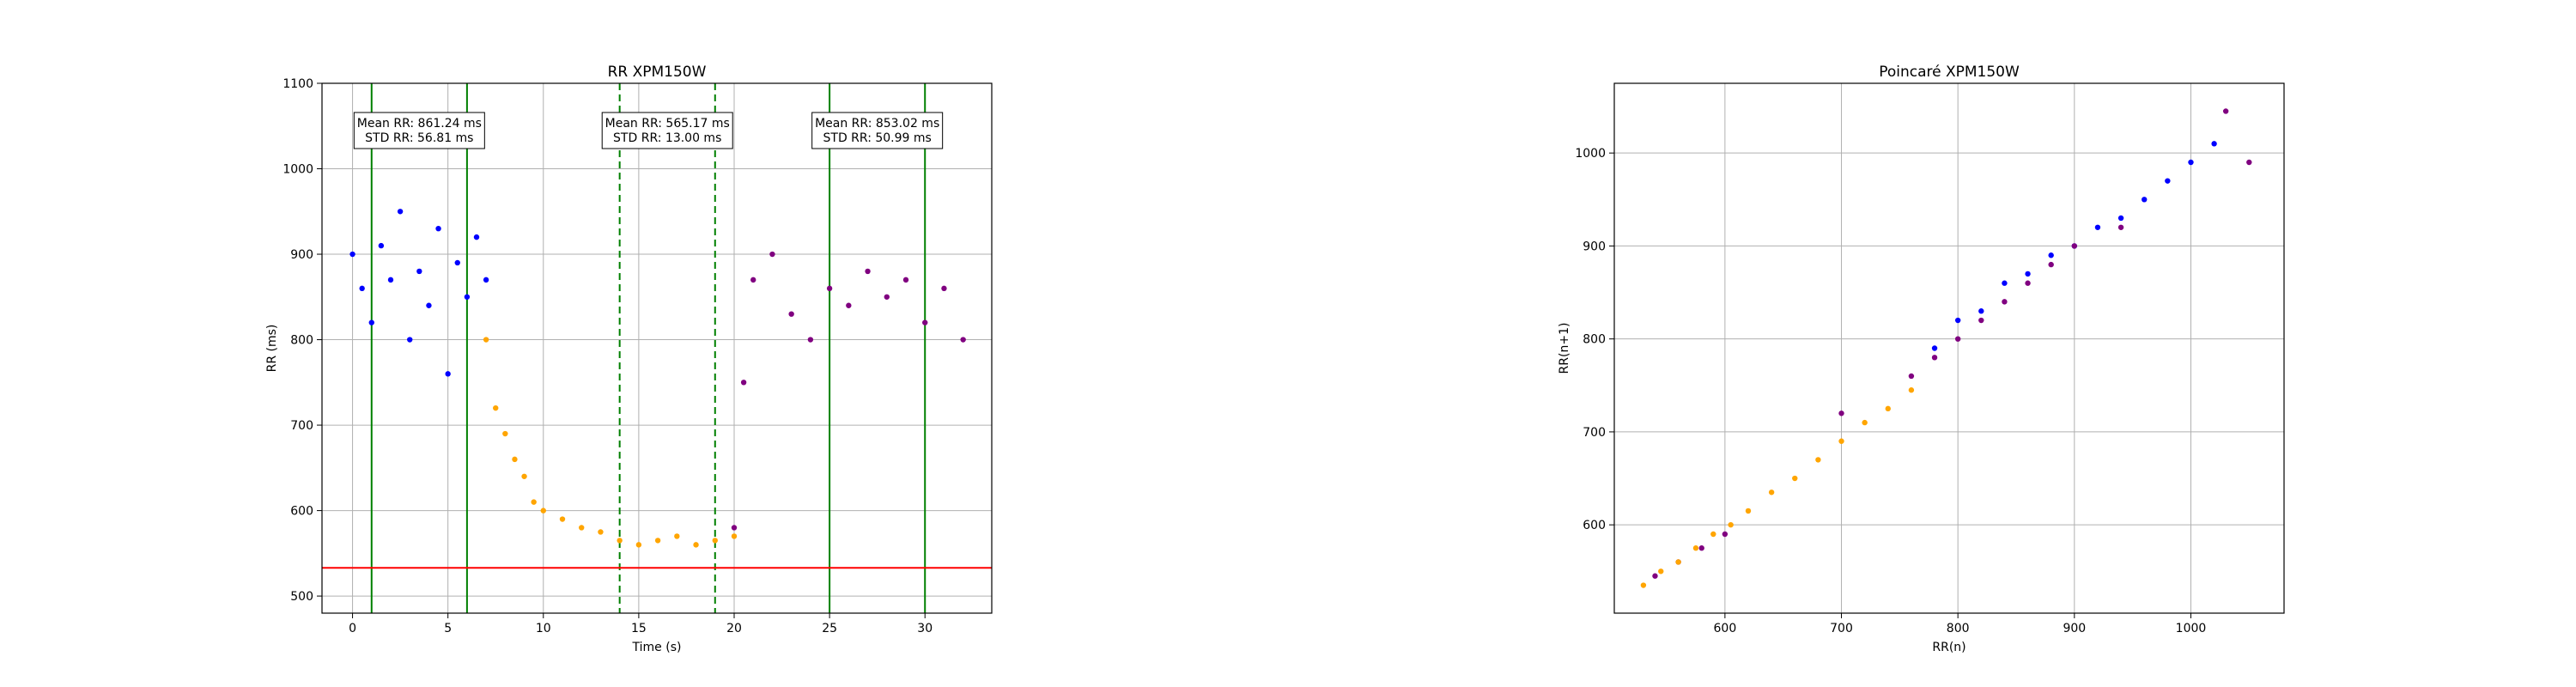  I want to click on x-tick-label: 0, so click(353, 628).